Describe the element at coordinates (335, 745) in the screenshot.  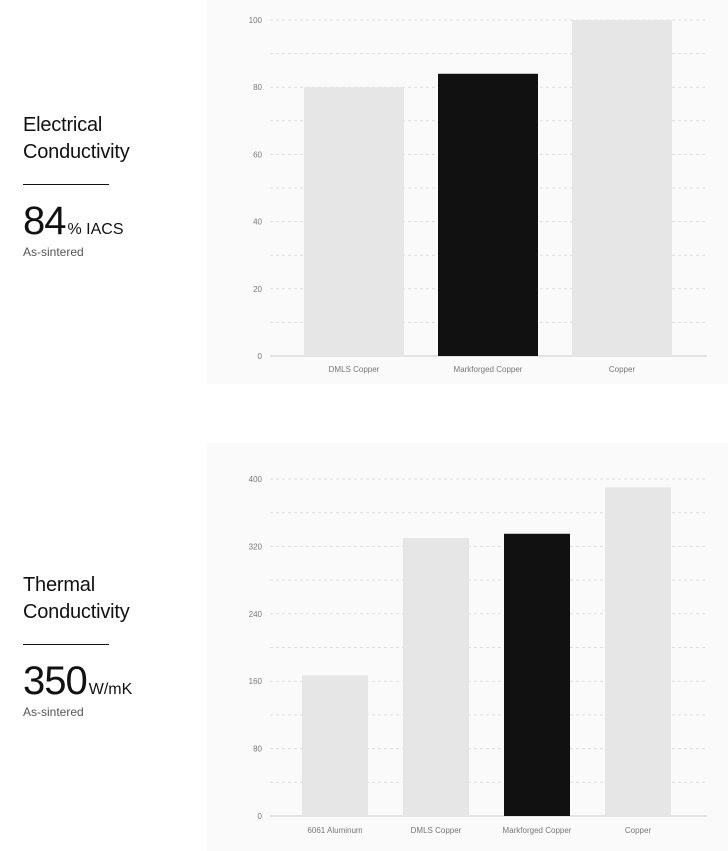
I see `bar-6061-aluminum` at that location.